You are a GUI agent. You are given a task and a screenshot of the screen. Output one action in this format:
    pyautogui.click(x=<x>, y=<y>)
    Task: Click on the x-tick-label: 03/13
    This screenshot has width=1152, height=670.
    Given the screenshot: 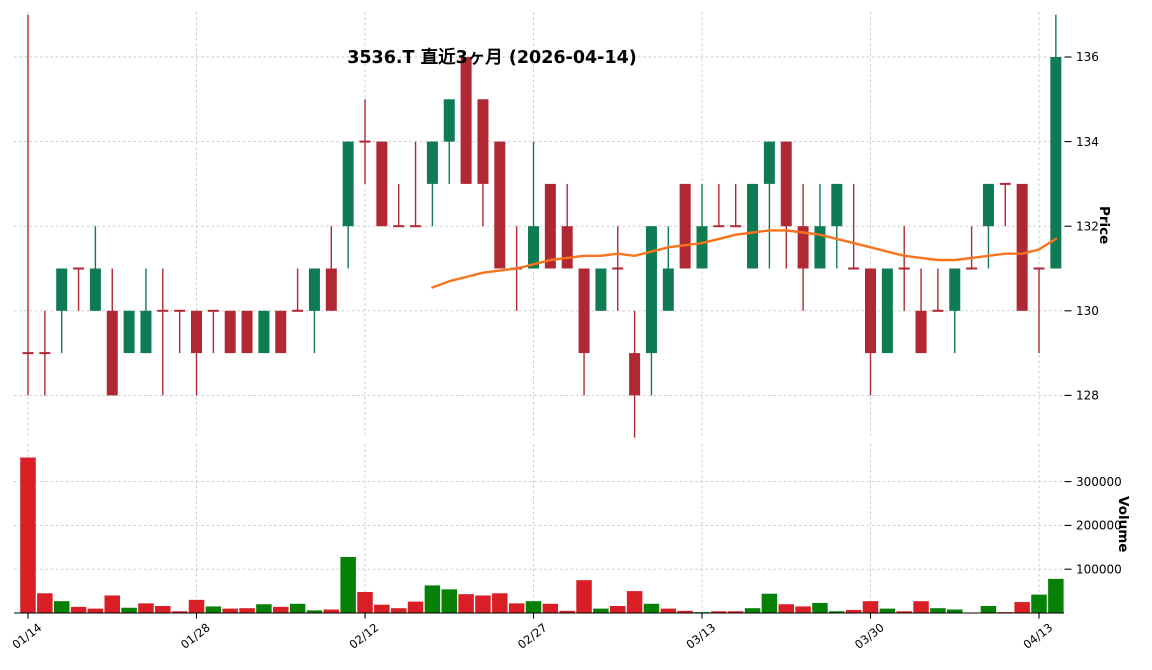 What is the action you would take?
    pyautogui.click(x=701, y=635)
    